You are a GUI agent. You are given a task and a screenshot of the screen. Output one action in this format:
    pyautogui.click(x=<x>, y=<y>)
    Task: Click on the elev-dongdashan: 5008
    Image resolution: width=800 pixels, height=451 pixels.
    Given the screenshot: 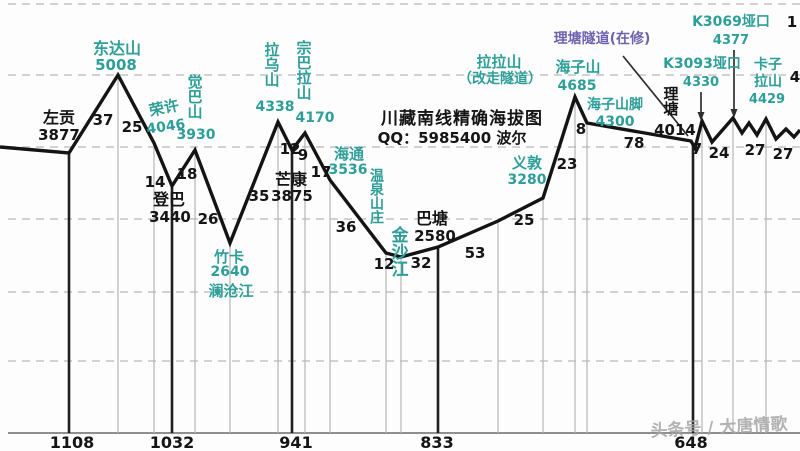 What is the action you would take?
    pyautogui.click(x=116, y=65)
    